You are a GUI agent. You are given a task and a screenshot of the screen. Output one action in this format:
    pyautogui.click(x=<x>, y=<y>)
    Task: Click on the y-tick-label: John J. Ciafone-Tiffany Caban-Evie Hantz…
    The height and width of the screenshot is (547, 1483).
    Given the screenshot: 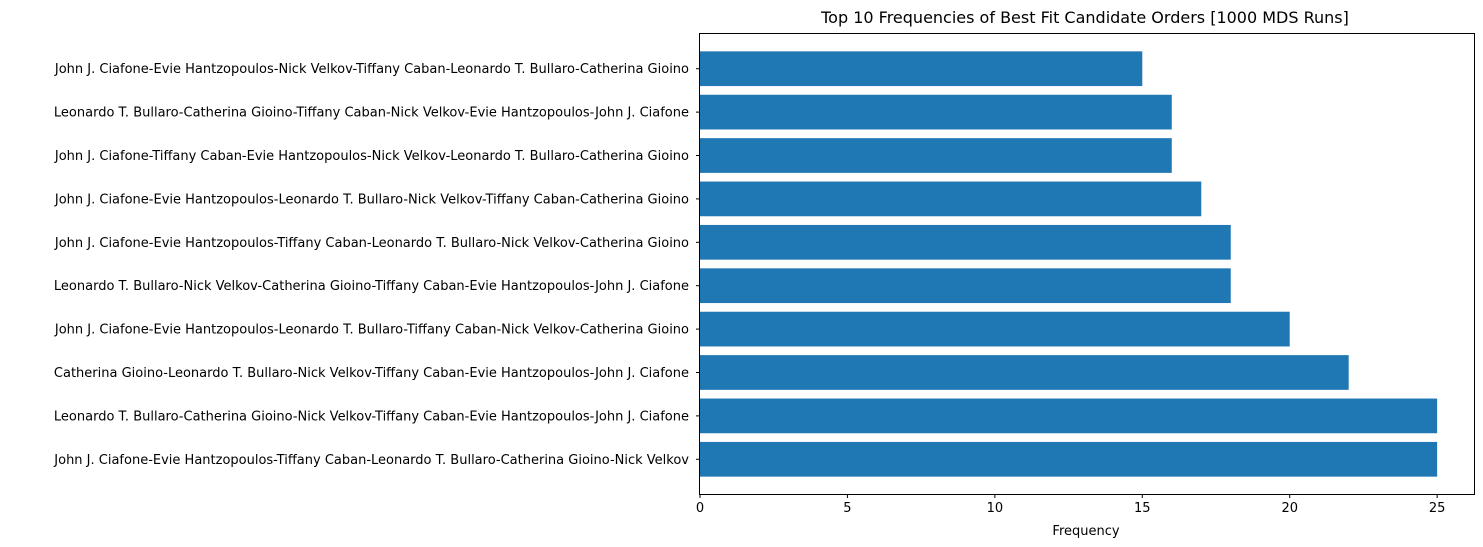 What is the action you would take?
    pyautogui.click(x=371, y=156)
    